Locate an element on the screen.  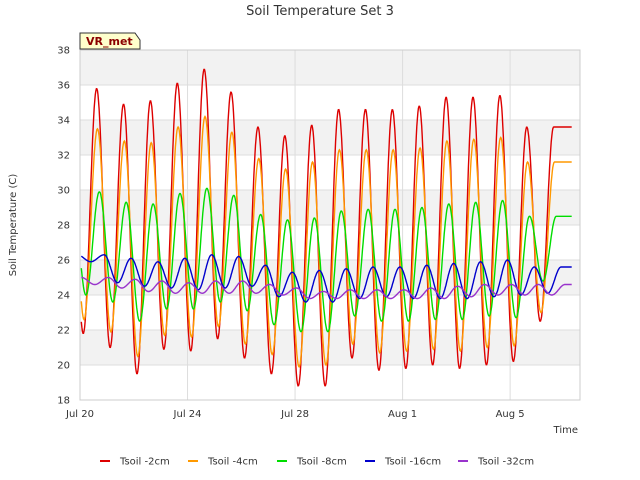
y-tick-label: 36 is located at coordinates (63, 86).